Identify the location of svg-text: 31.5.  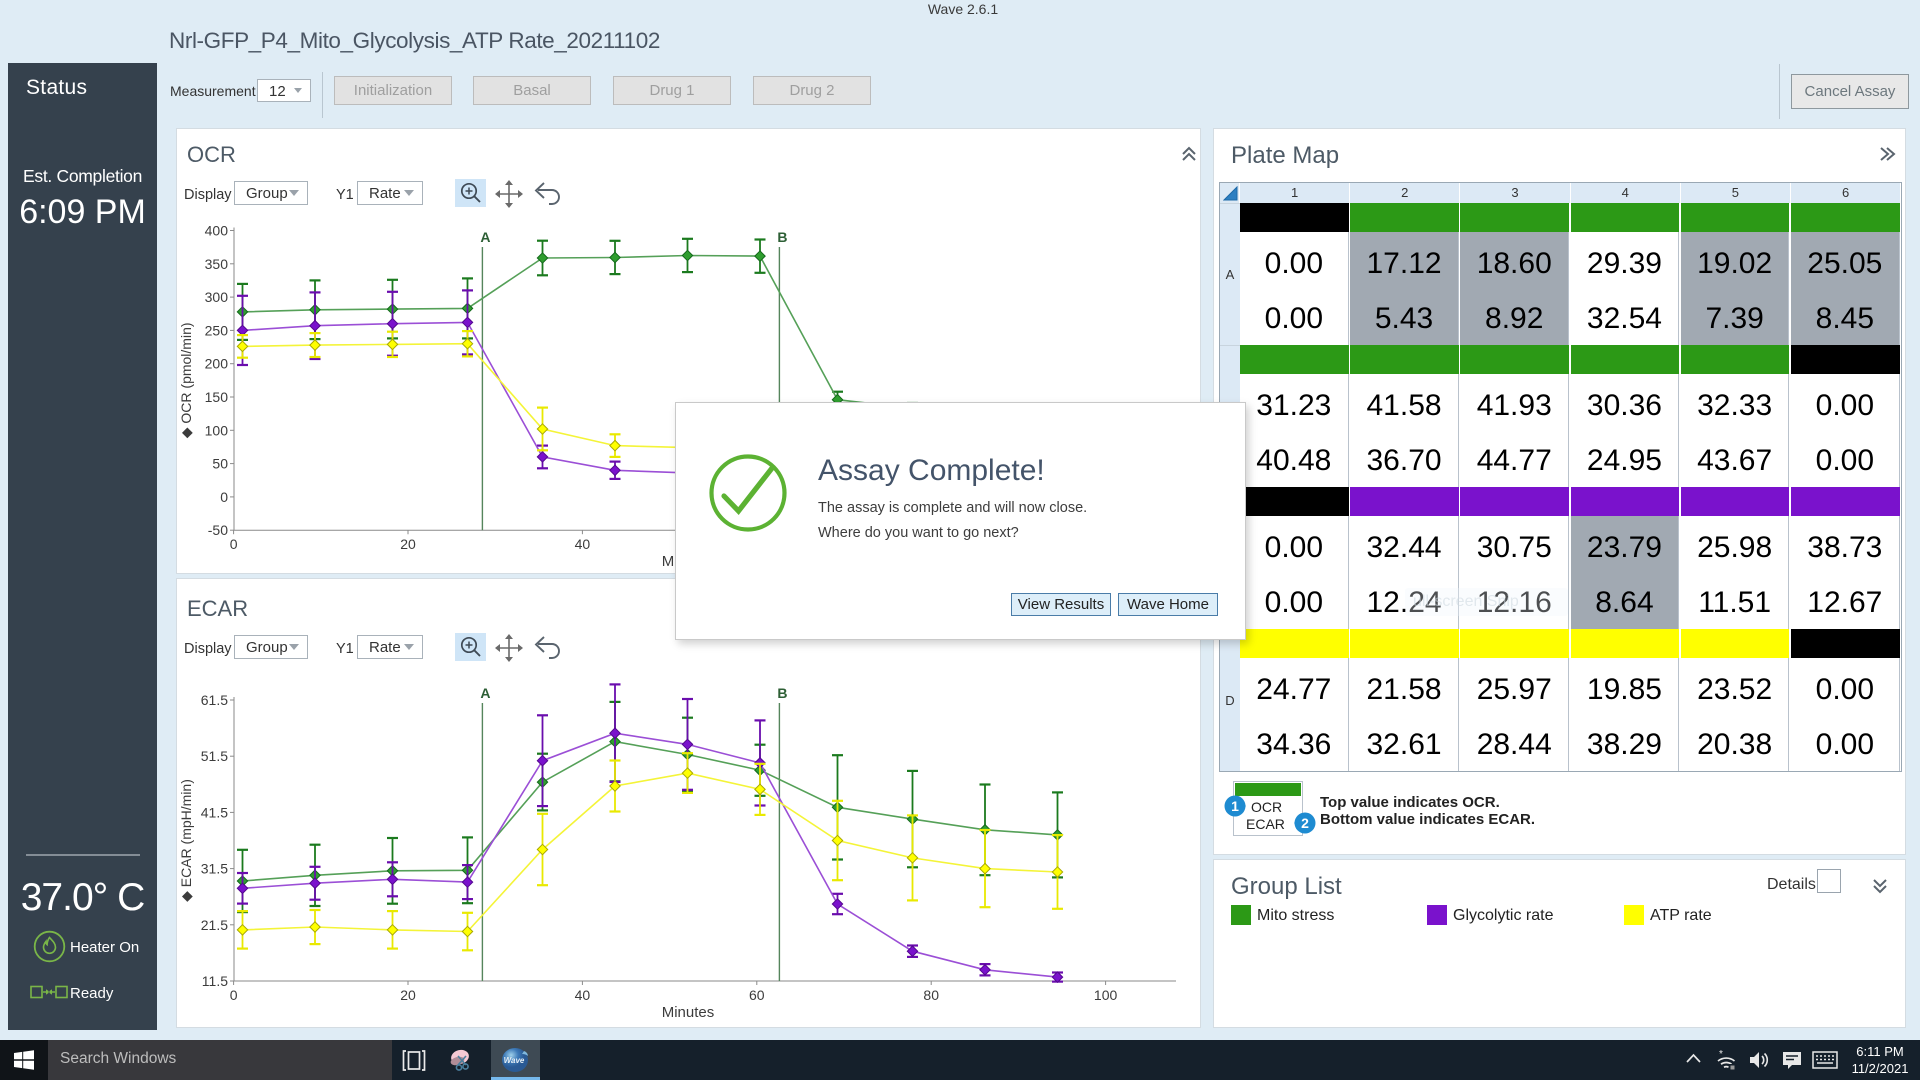
(214, 869).